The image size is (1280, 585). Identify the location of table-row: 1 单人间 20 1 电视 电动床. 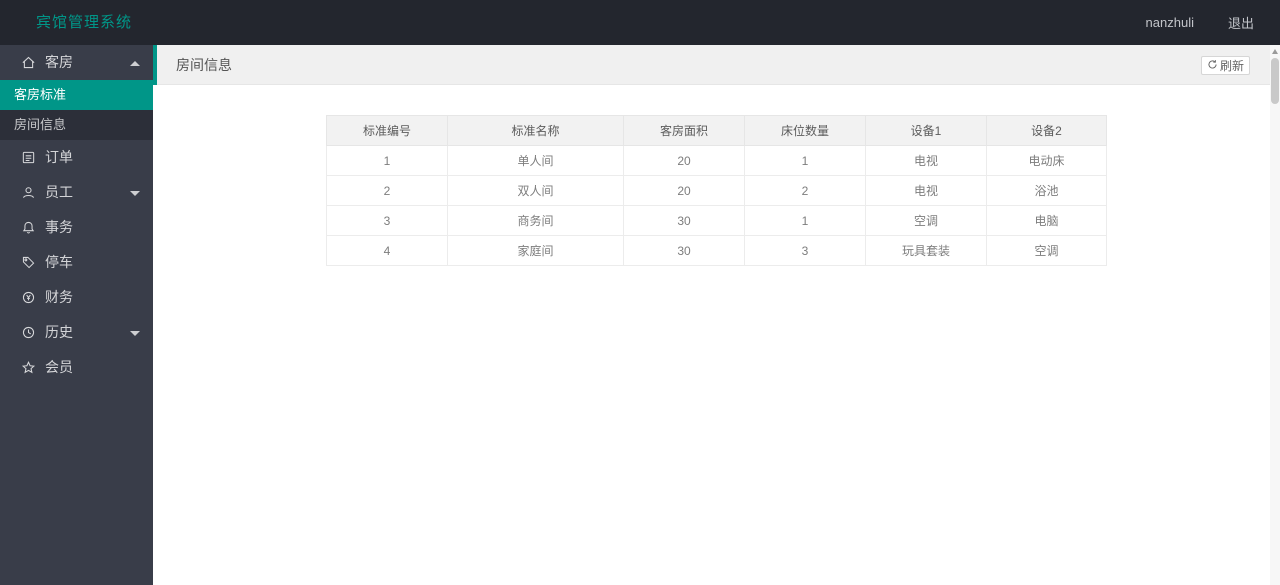
(716, 160).